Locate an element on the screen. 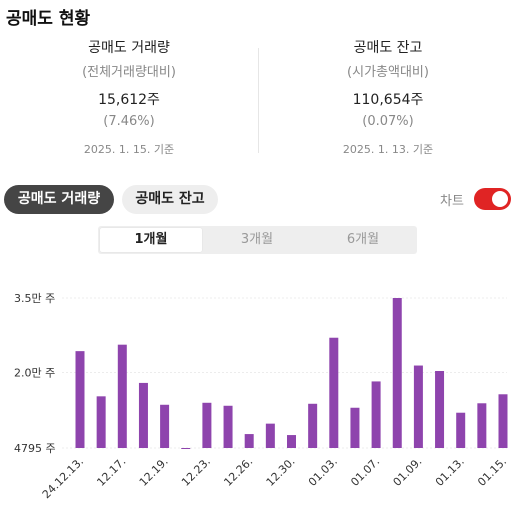 This screenshot has height=507, width=517. y-tick-label: 4795 주 is located at coordinates (35, 448).